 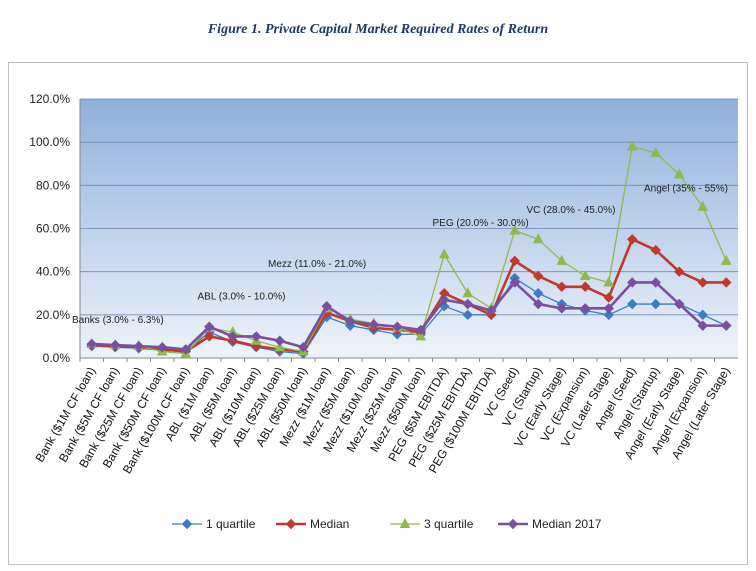 I want to click on y-tick-label: 100.0%, so click(x=49, y=142).